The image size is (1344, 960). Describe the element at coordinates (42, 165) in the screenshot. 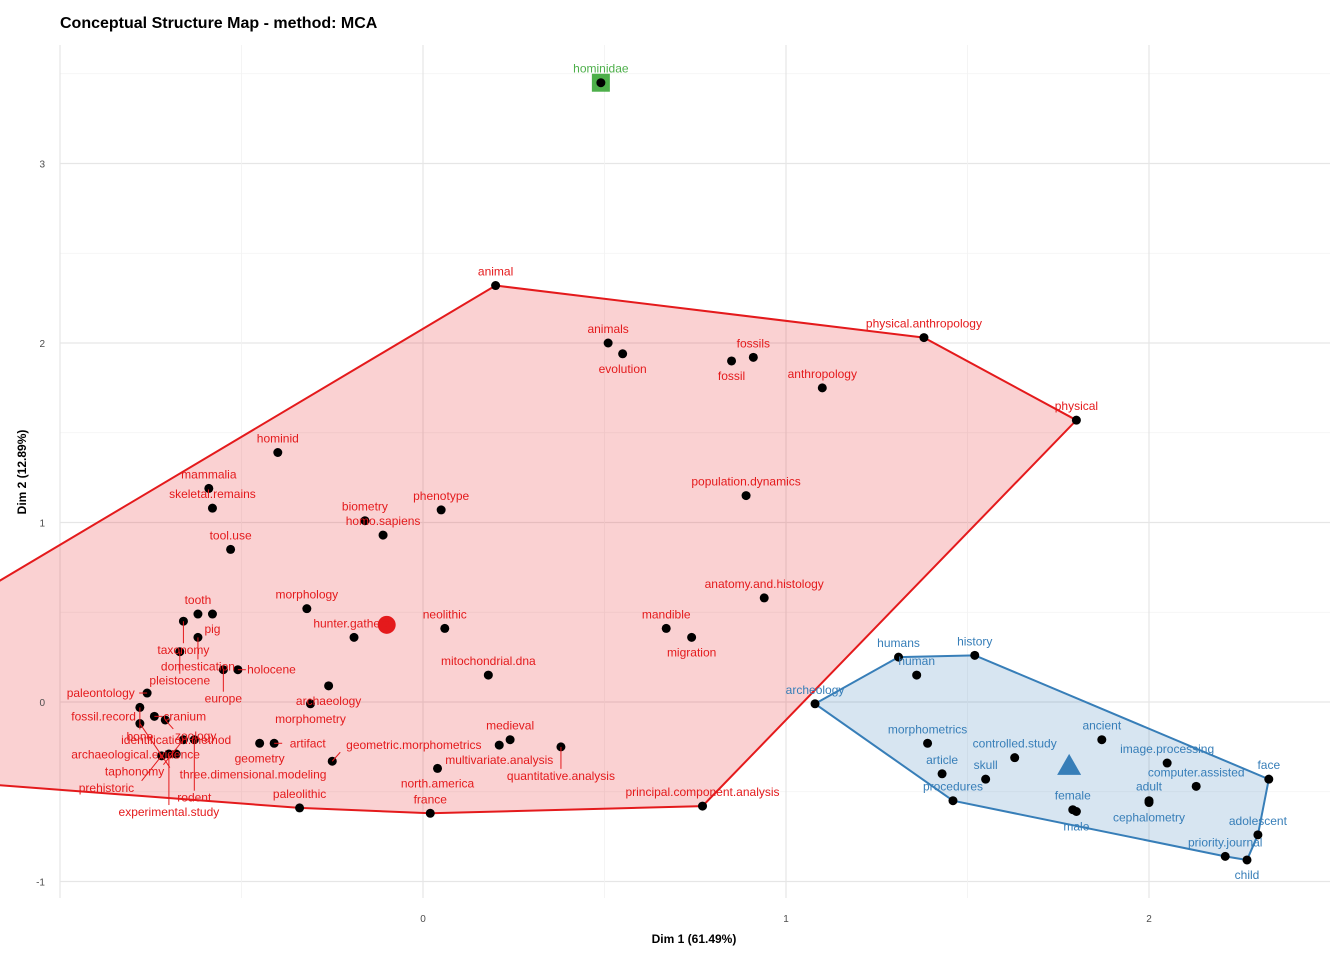

I see `y-tick-label: 3` at that location.